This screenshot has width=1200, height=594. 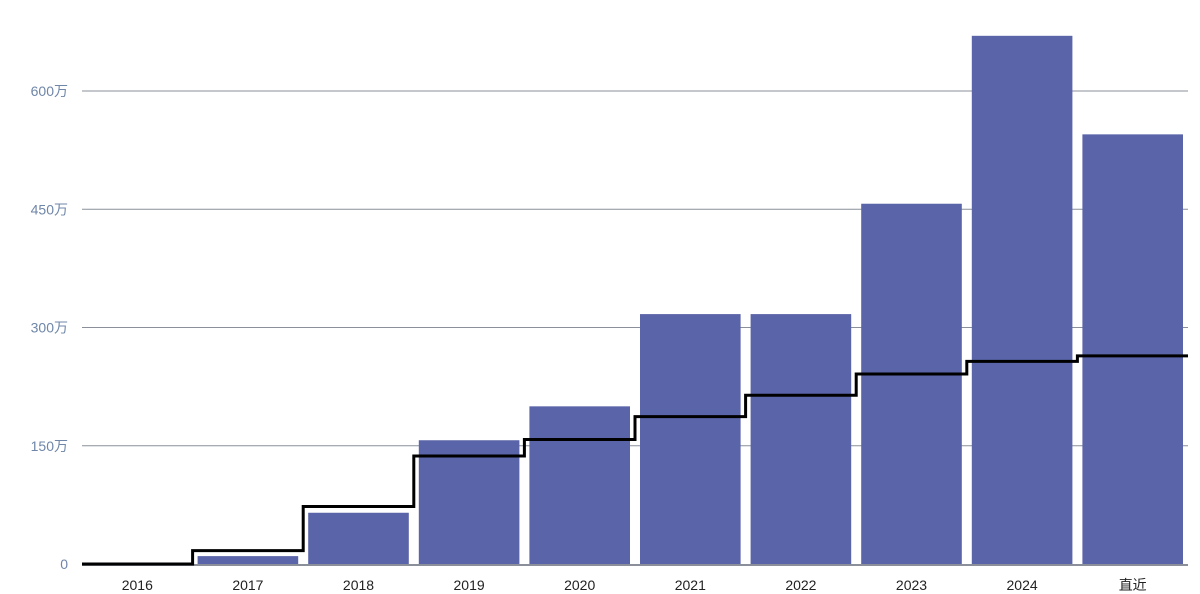 What do you see at coordinates (49, 91) in the screenshot?
I see `y-tick-label: 600万` at bounding box center [49, 91].